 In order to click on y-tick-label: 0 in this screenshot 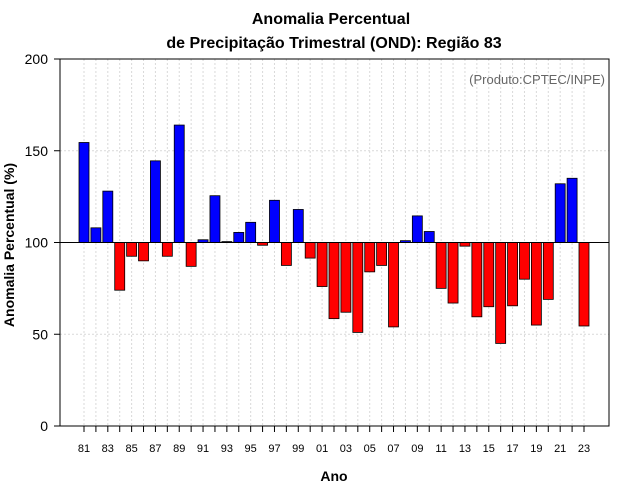, I will do `click(44, 426)`.